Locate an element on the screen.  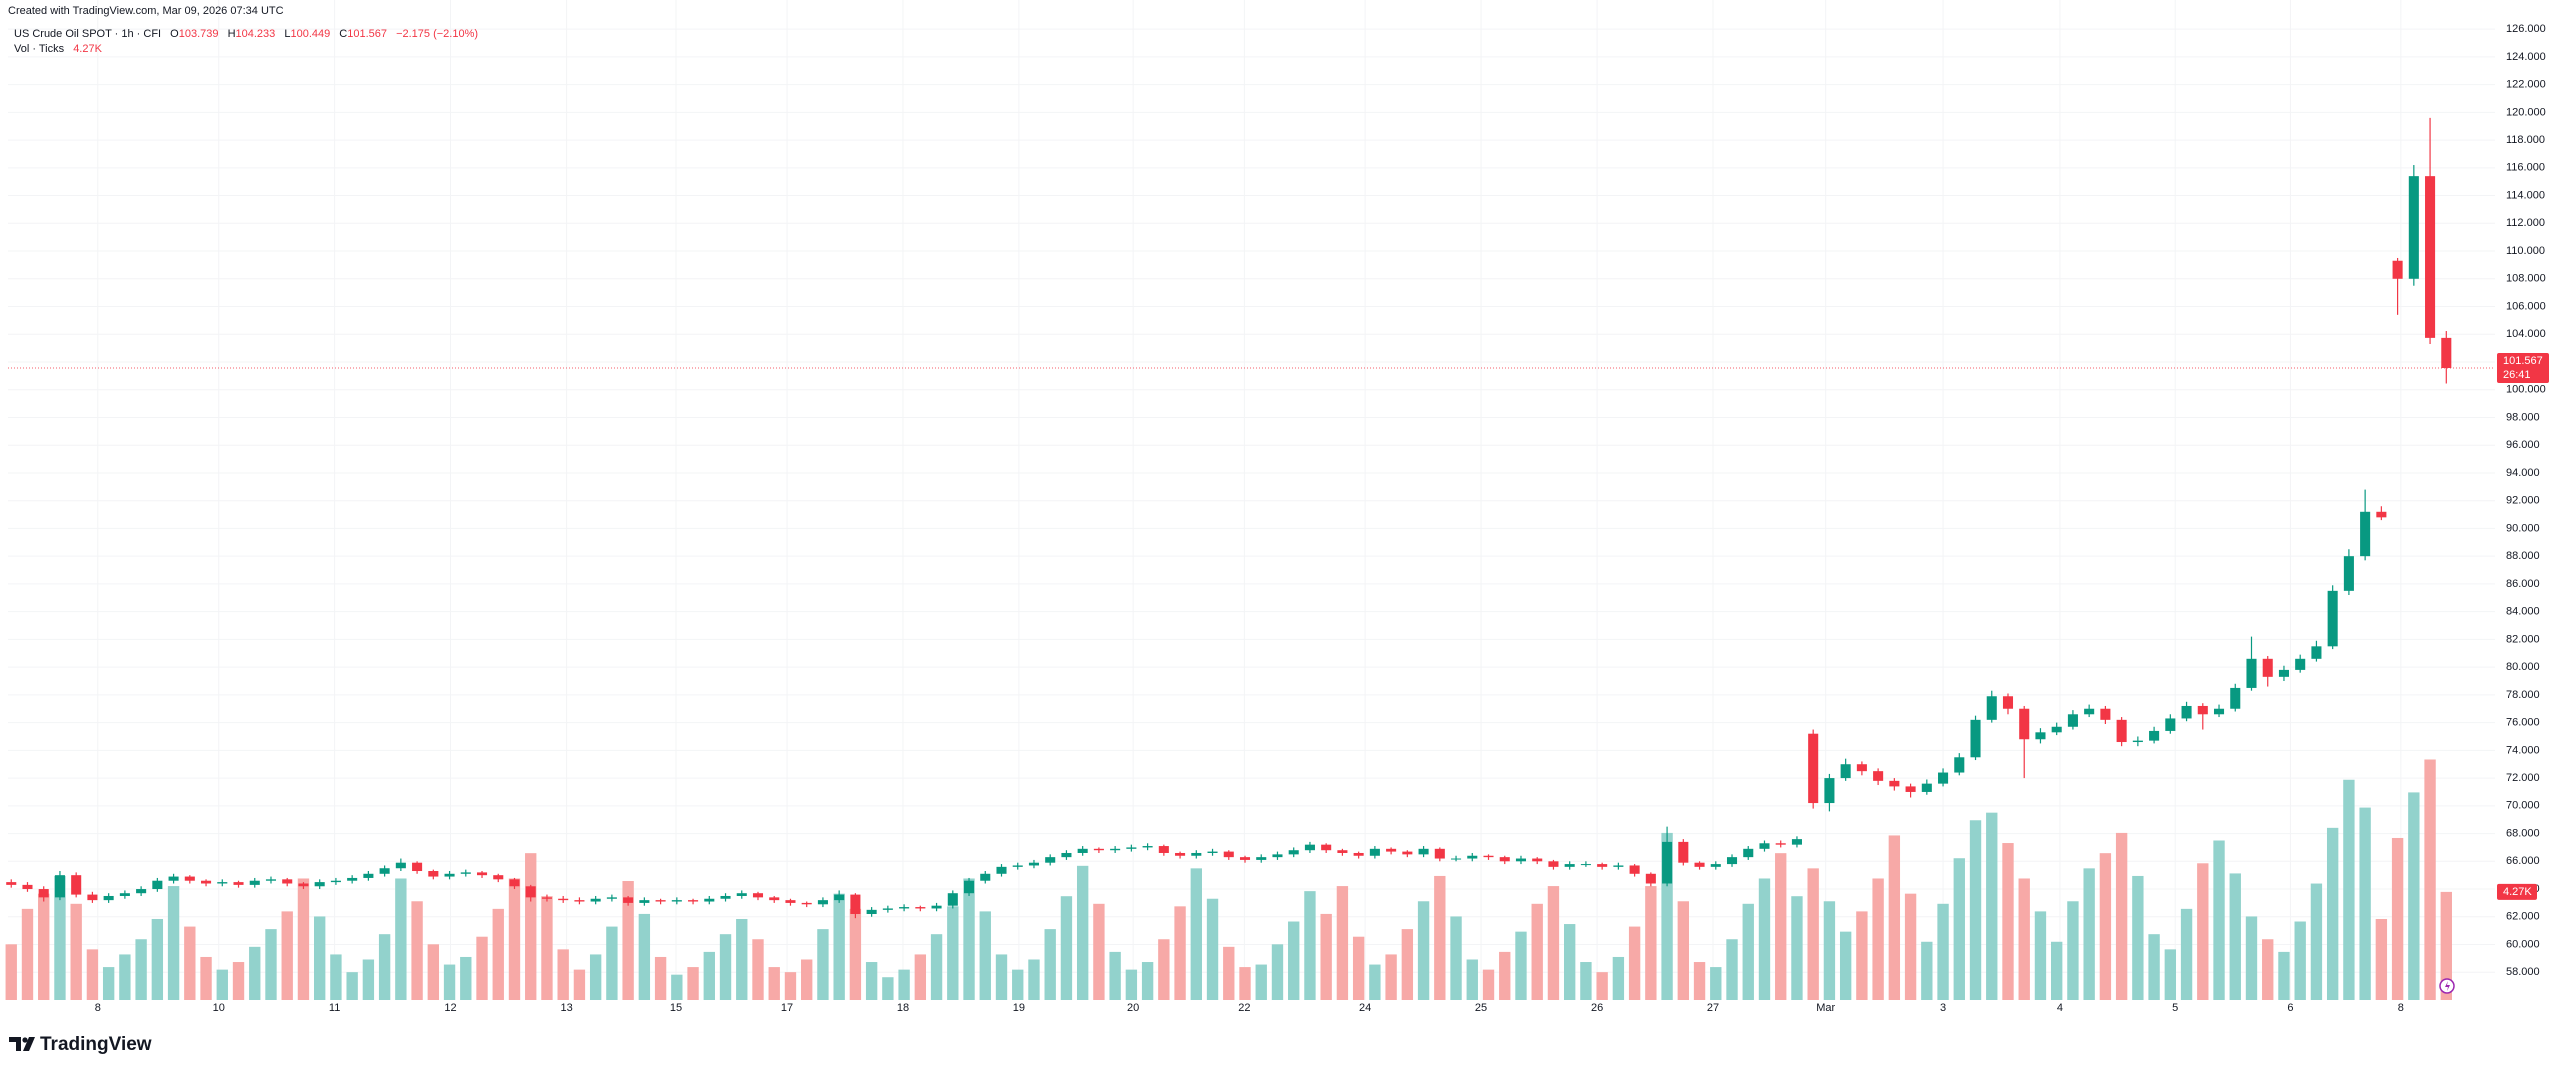
x-tick-label: Mar is located at coordinates (1825, 1008).